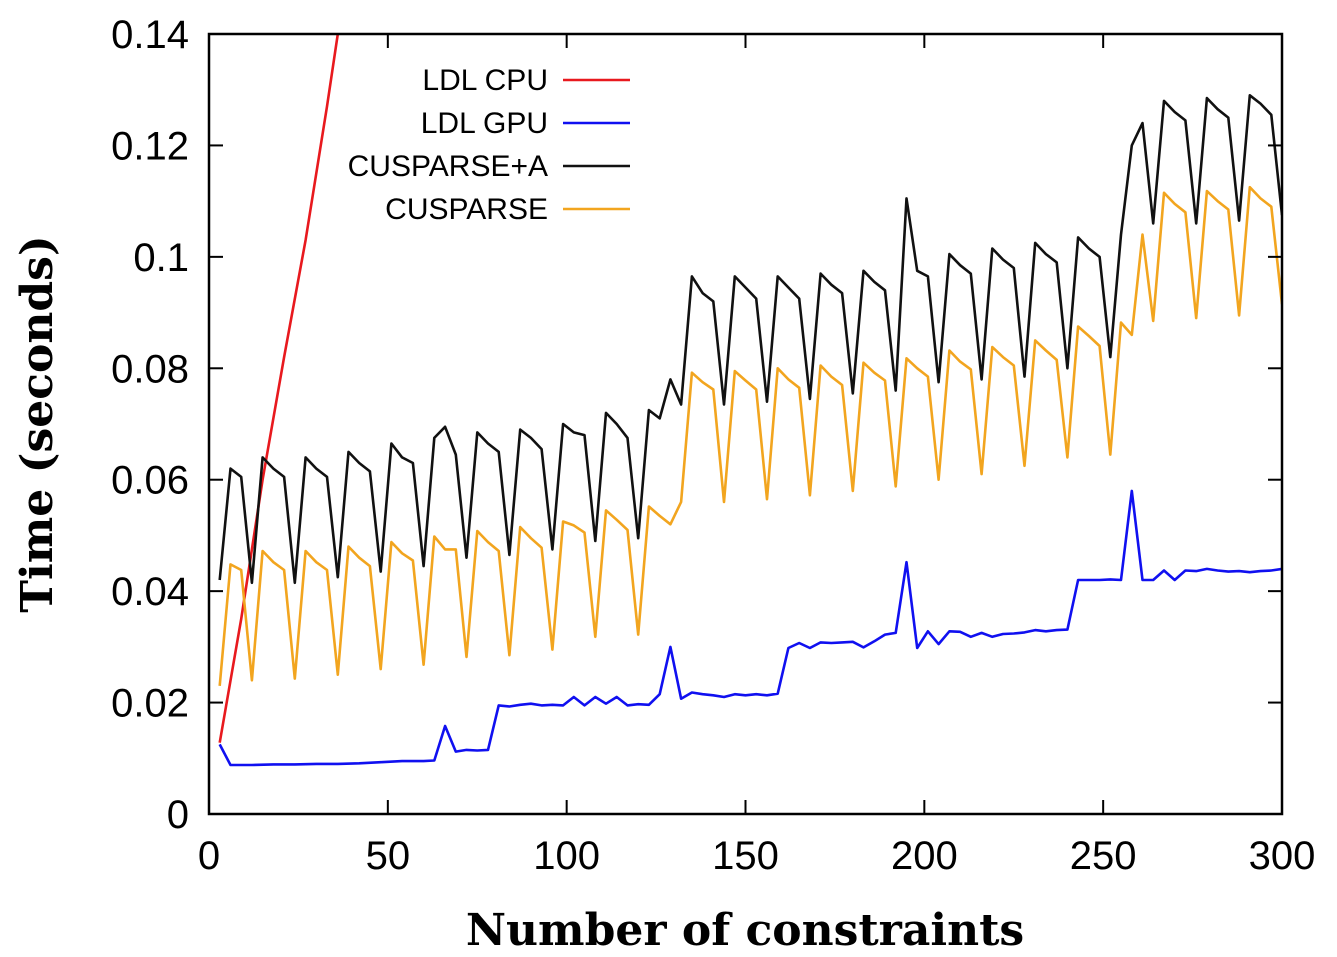  Describe the element at coordinates (279, 388) in the screenshot. I see `series-line-ldl-cpu` at that location.